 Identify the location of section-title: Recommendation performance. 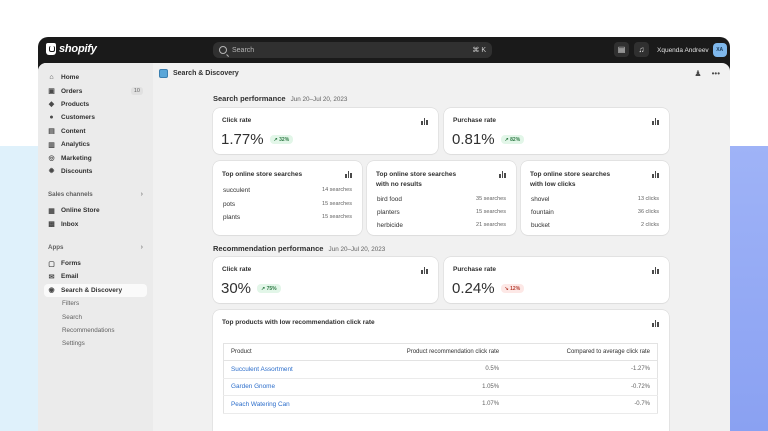
(268, 248).